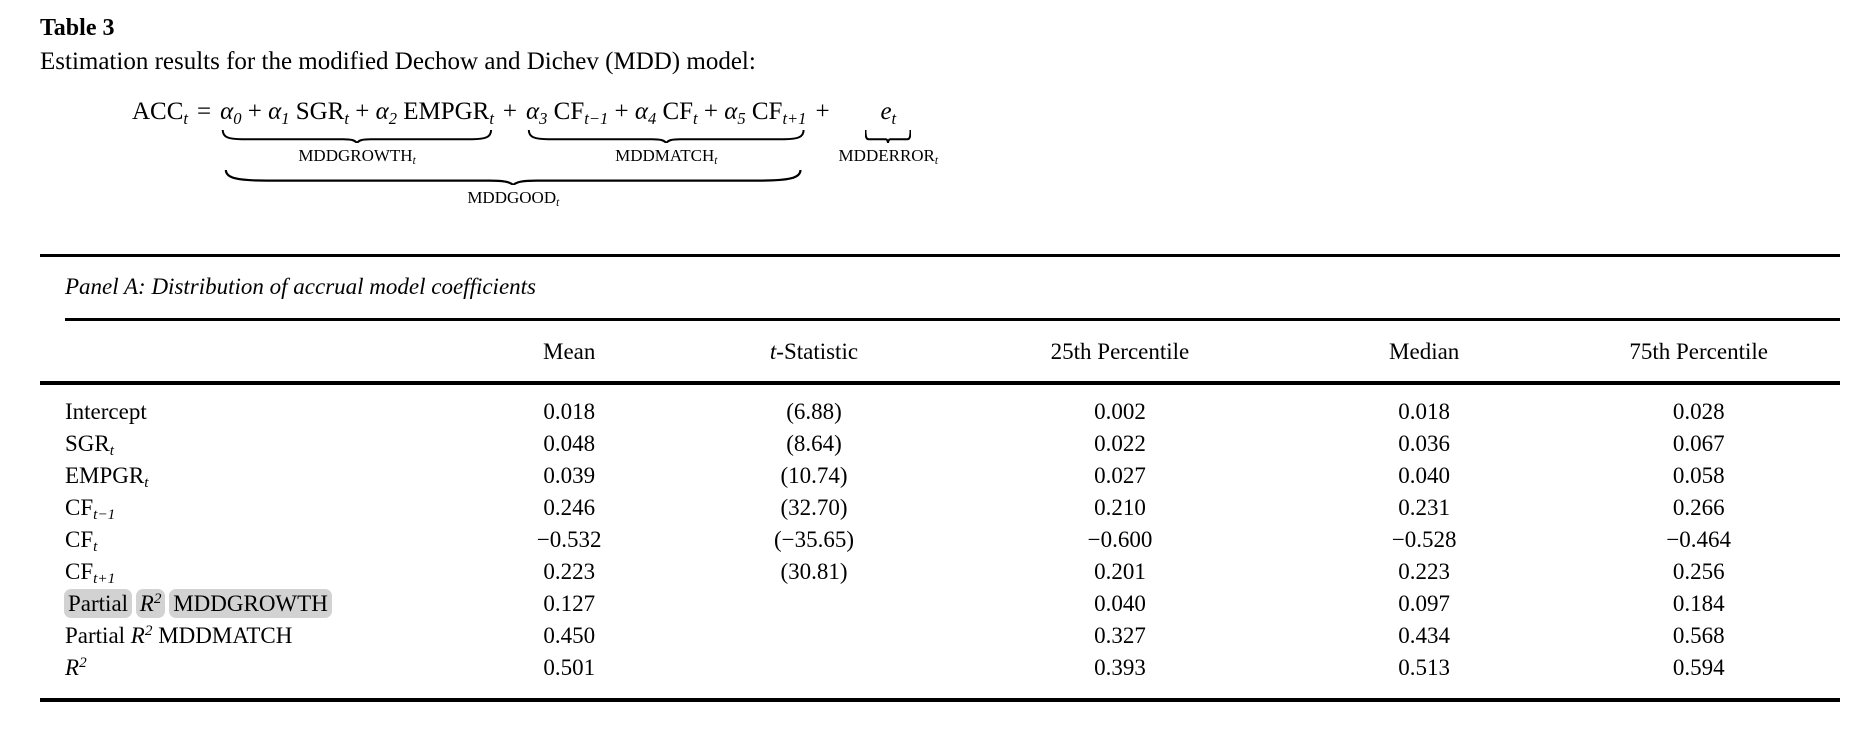 This screenshot has width=1873, height=747. Describe the element at coordinates (1120, 635) in the screenshot. I see `value-cell: 0.327` at that location.